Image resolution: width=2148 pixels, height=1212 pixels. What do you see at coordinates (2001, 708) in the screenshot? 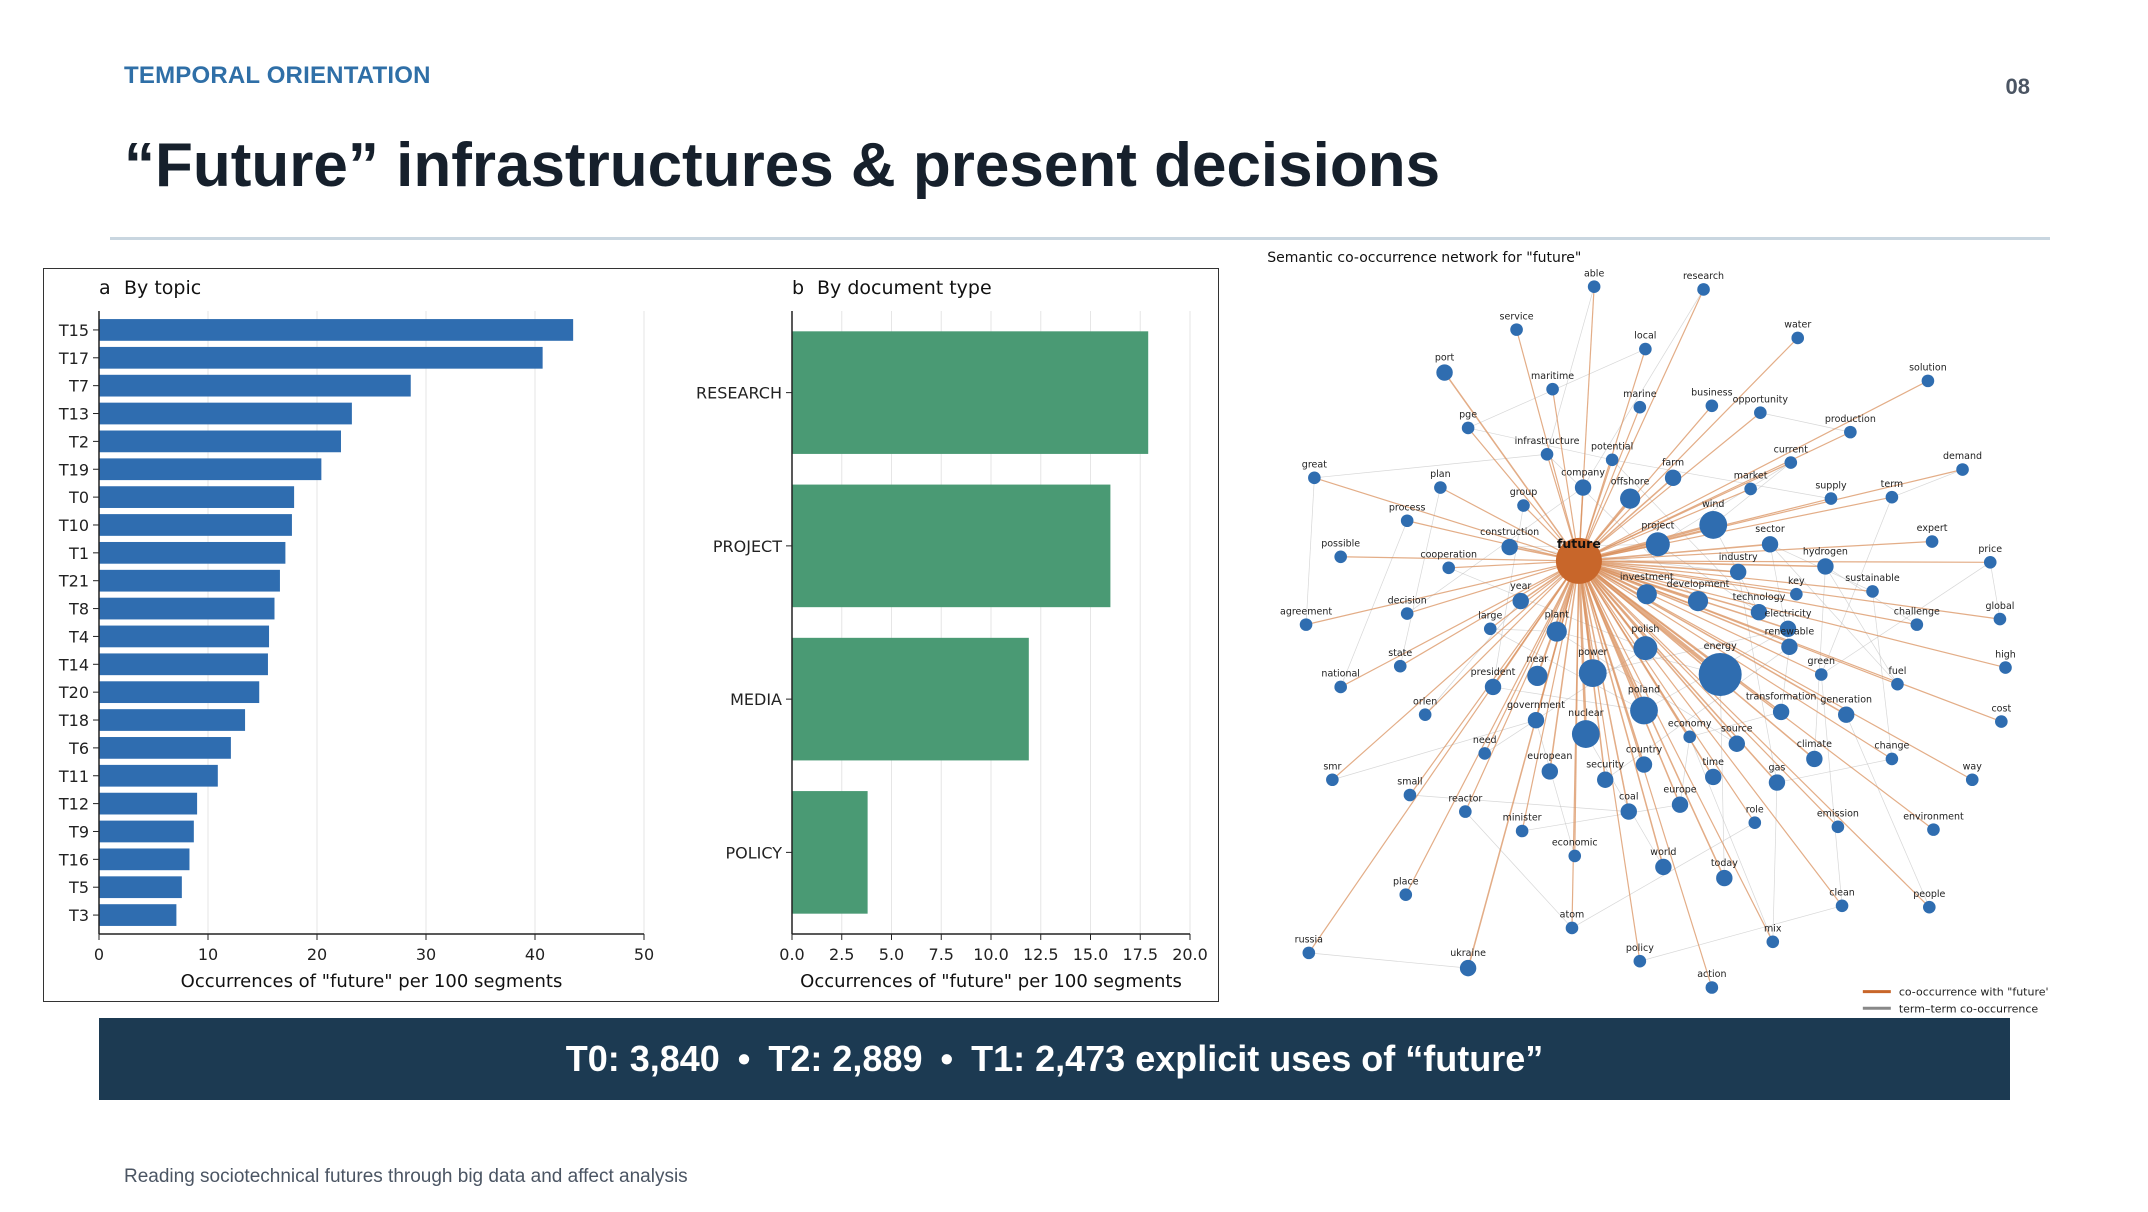
I see `network-node-label: cost` at bounding box center [2001, 708].